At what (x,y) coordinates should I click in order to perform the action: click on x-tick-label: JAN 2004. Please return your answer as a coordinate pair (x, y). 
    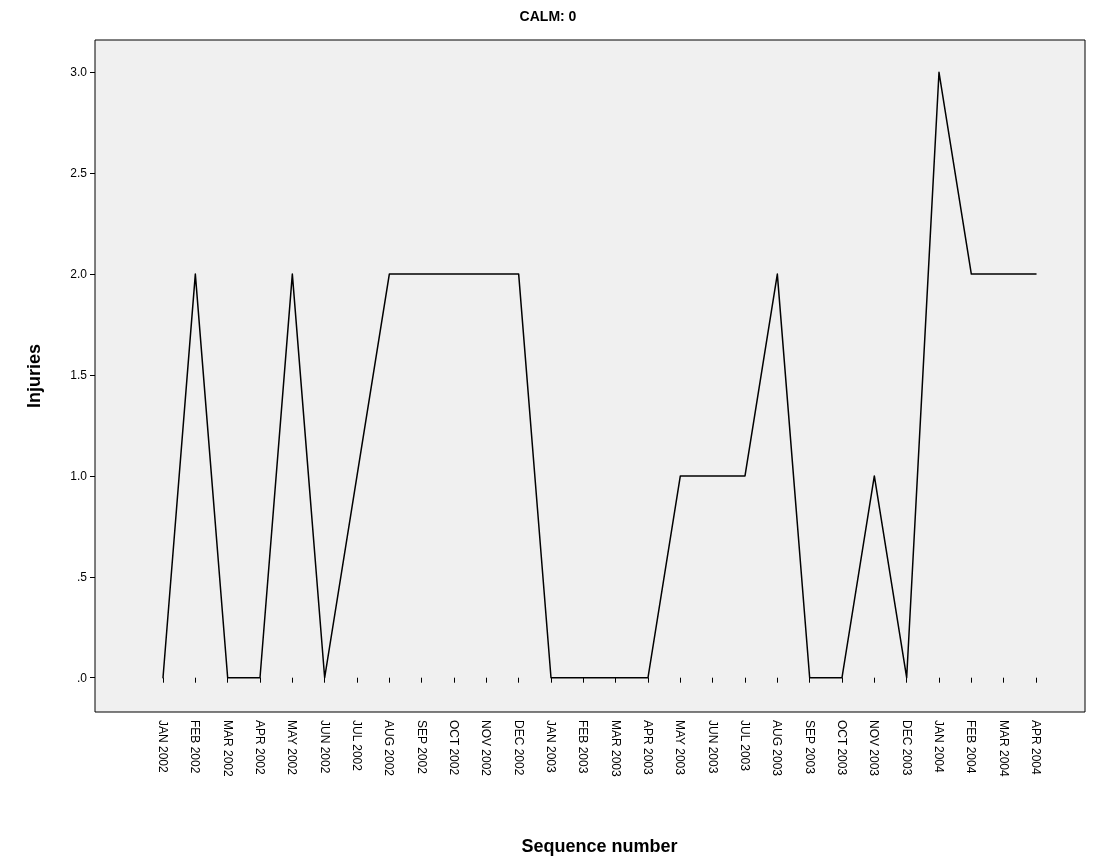
    Looking at the image, I should click on (939, 747).